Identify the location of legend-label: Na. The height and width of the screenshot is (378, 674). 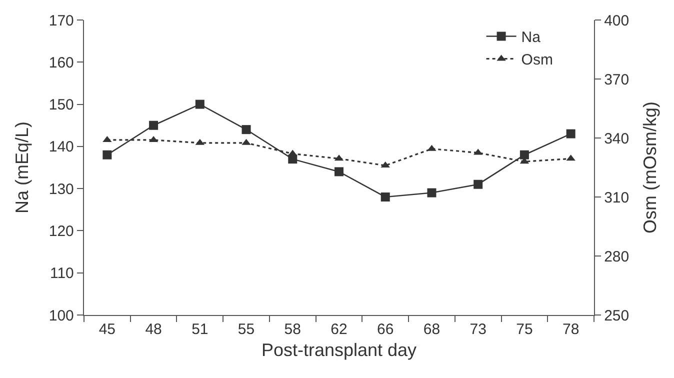
(531, 37).